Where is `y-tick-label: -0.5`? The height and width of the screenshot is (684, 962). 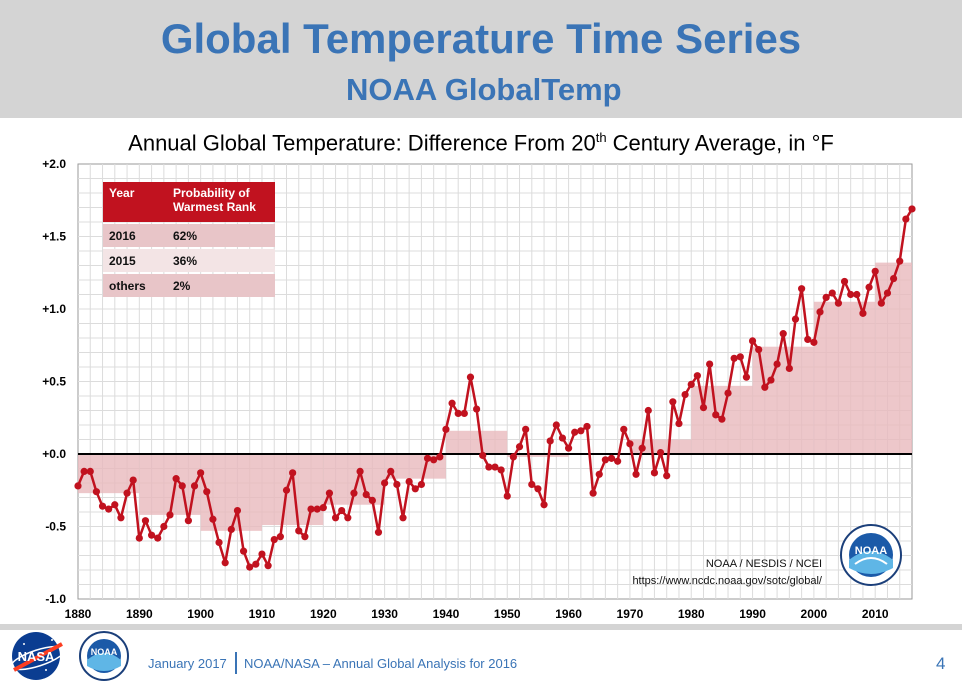
y-tick-label: -0.5 is located at coordinates (55, 527).